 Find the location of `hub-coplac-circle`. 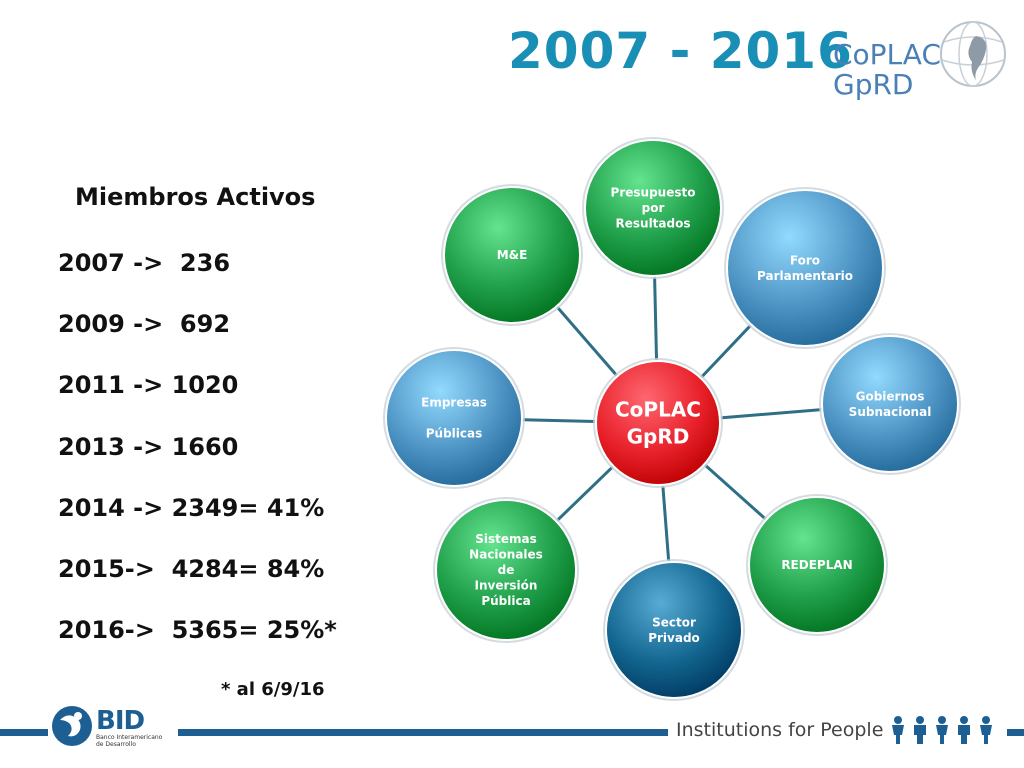

hub-coplac-circle is located at coordinates (658, 423).